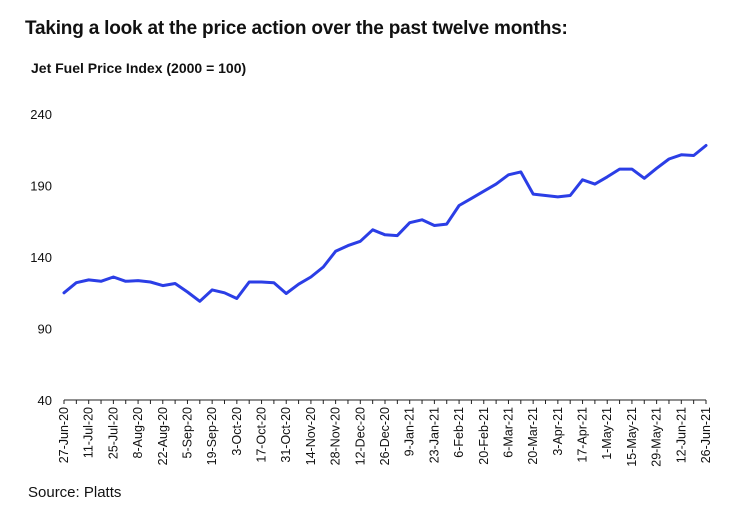  I want to click on x-tick-label: 14-Nov-20, so click(311, 436).